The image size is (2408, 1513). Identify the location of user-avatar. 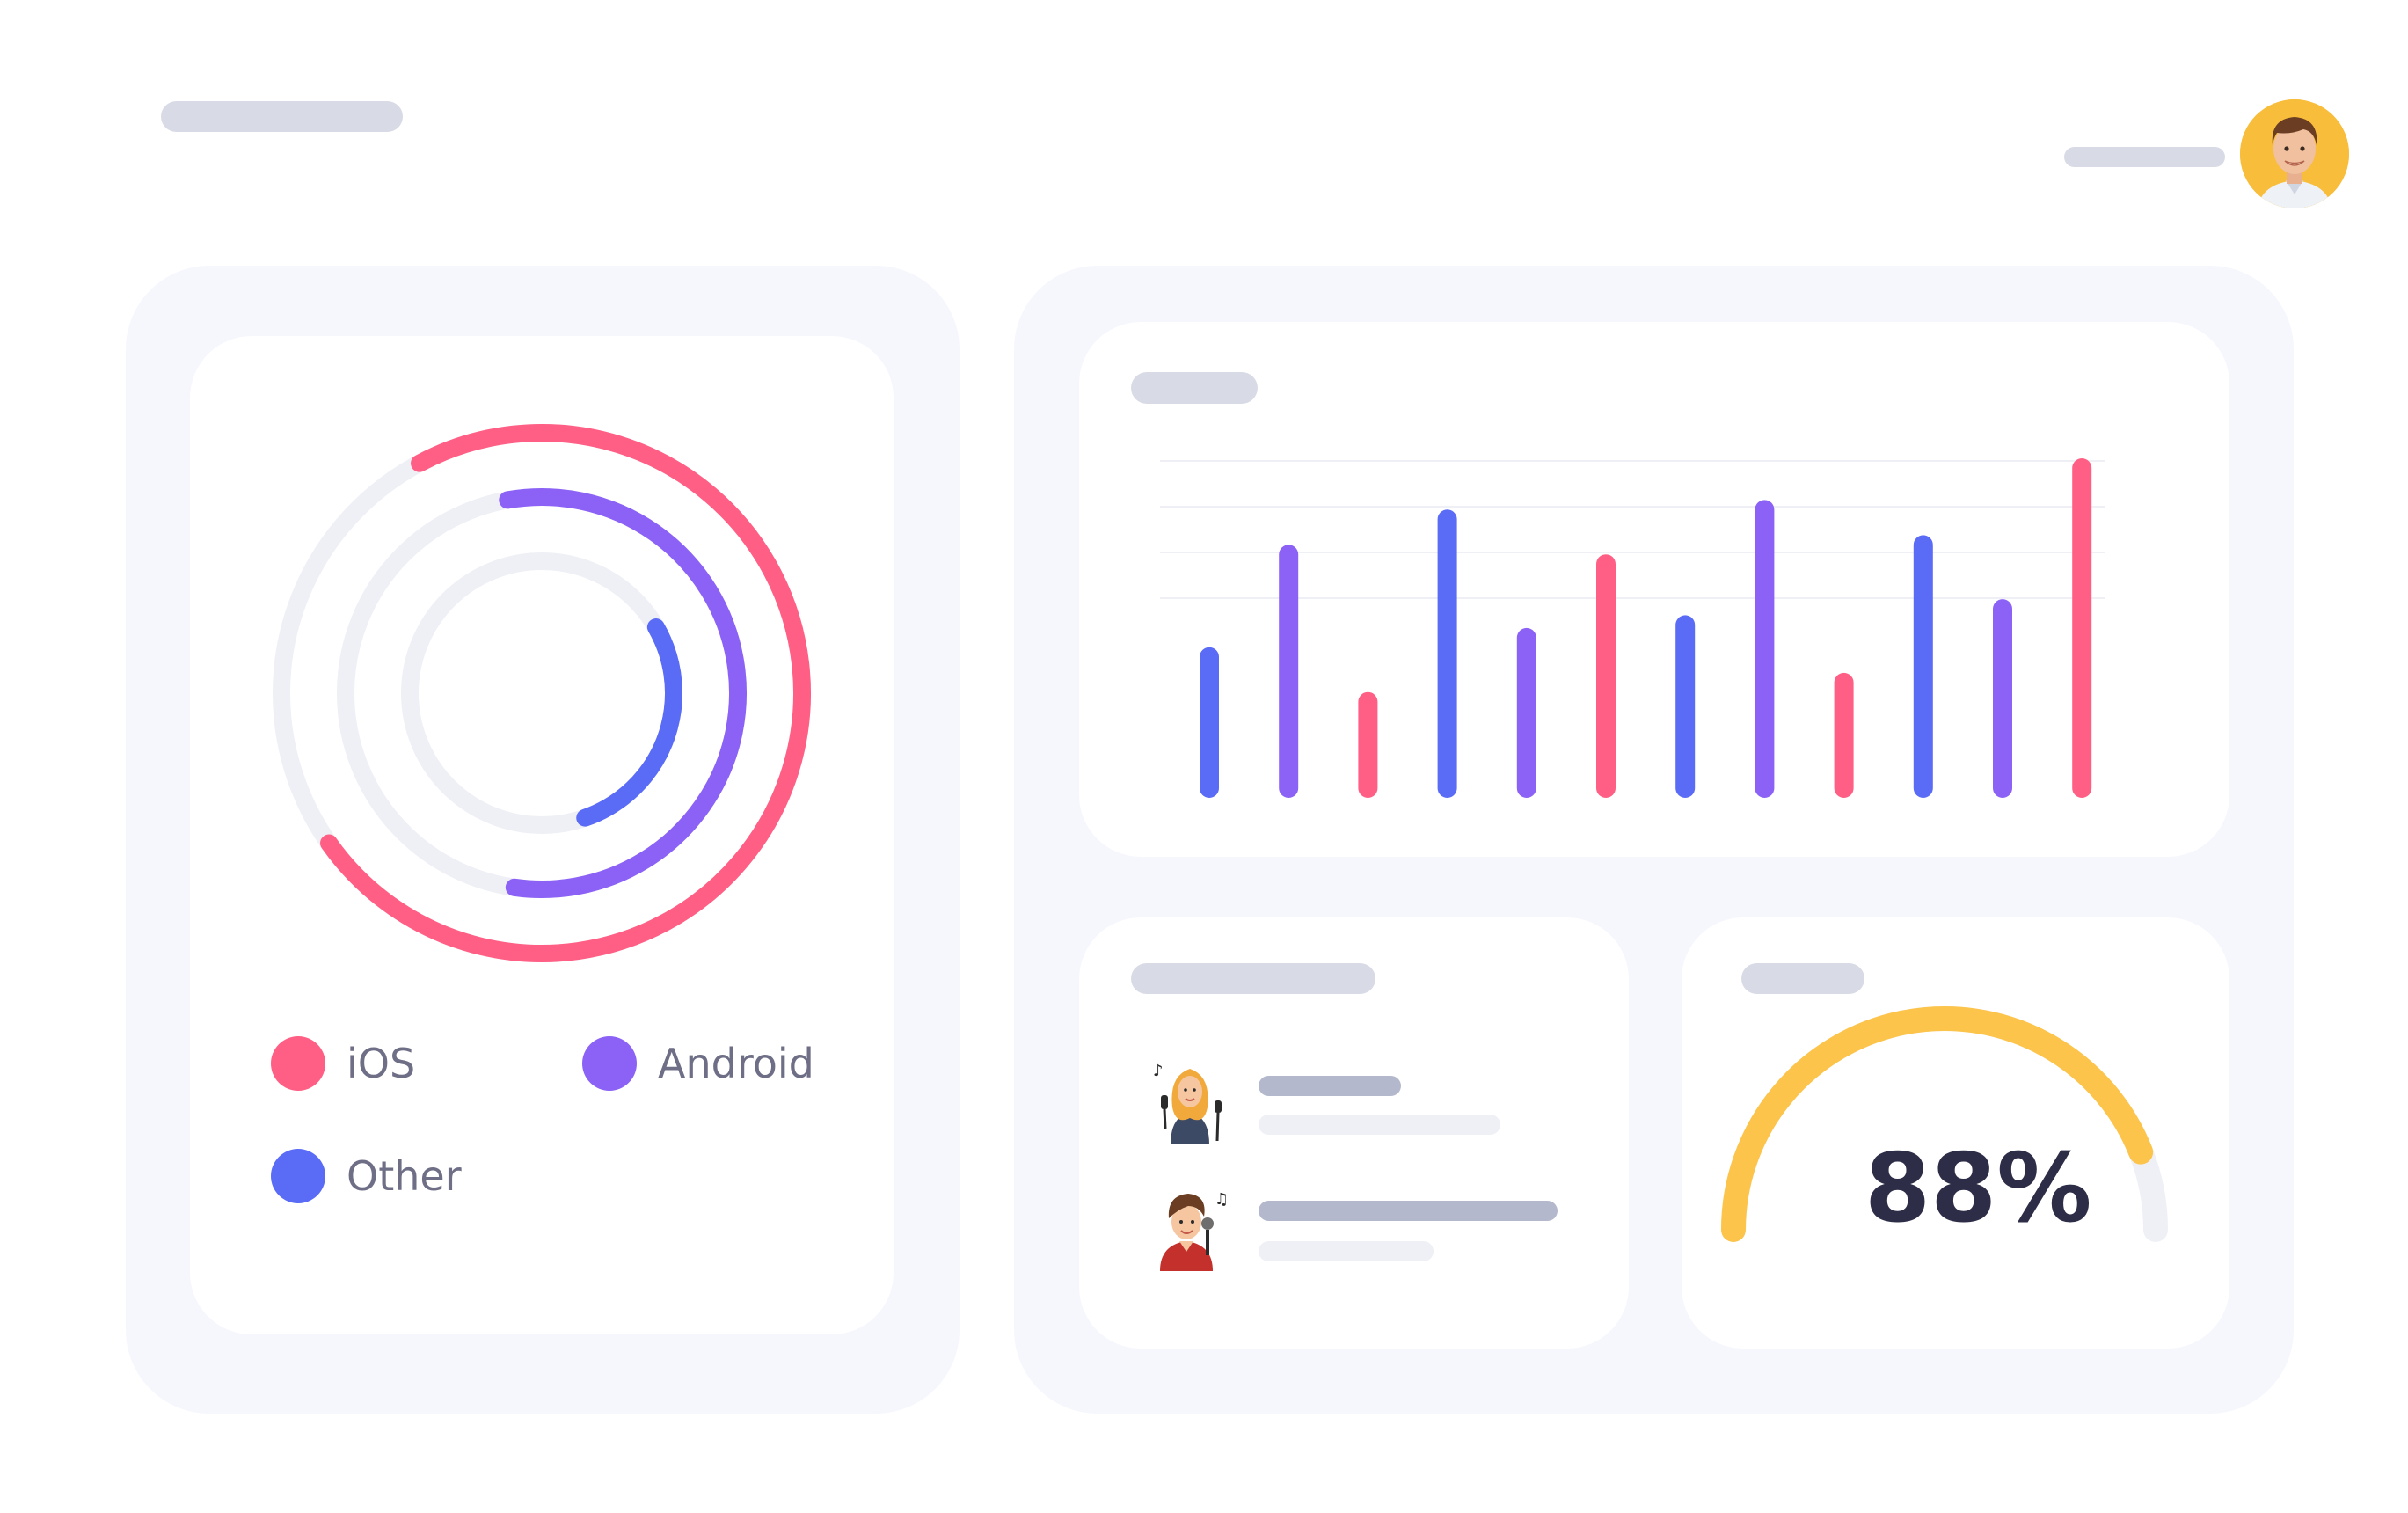
(2294, 153).